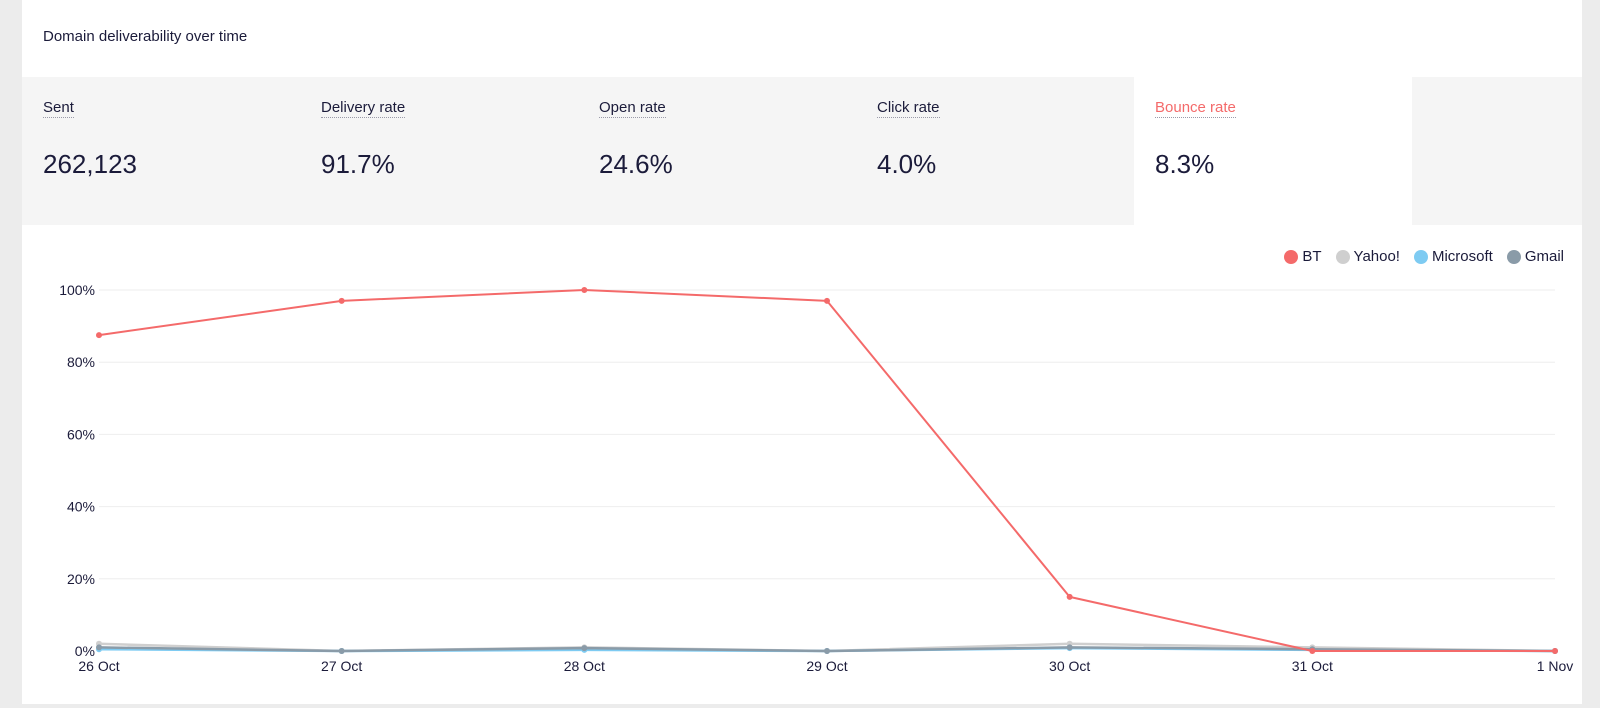  Describe the element at coordinates (81, 434) in the screenshot. I see `y-tick-label: 60%` at that location.